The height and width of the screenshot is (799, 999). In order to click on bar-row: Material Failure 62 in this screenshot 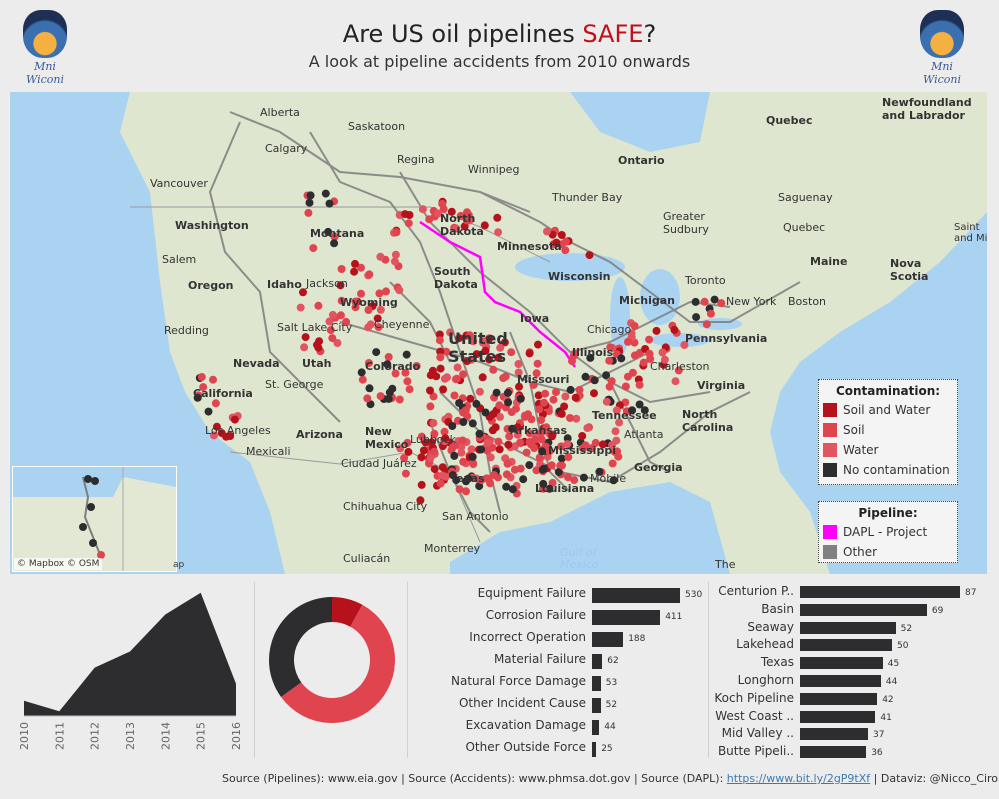, I will do `click(557, 661)`.